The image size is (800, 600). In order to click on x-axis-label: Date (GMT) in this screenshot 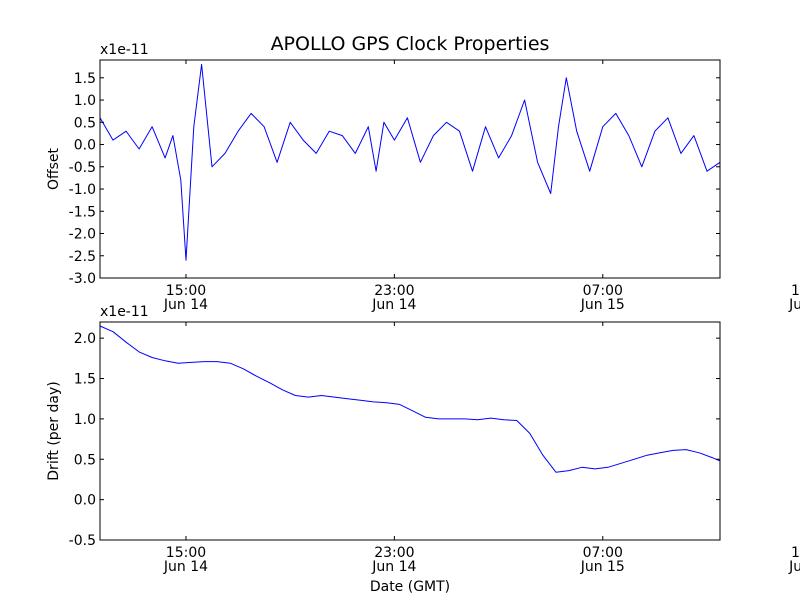, I will do `click(410, 587)`.